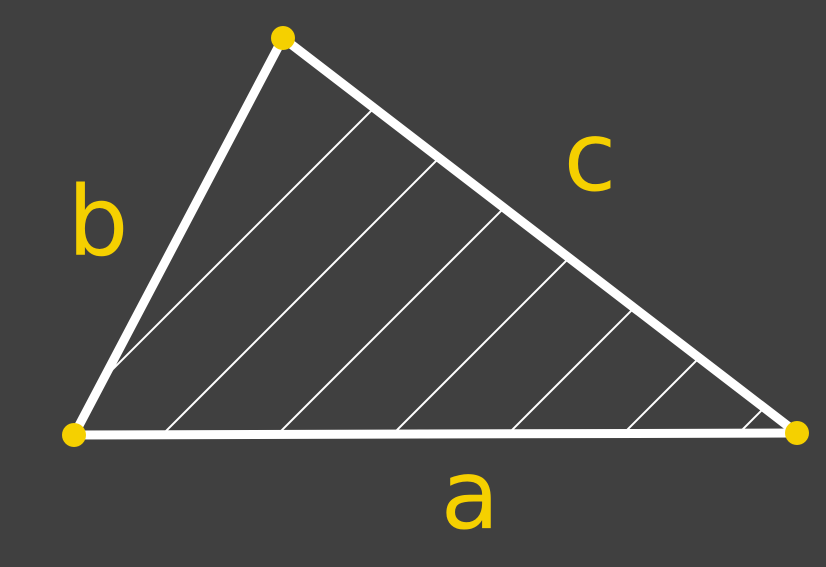  What do you see at coordinates (764, 236) in the screenshot?
I see `hatch-line` at bounding box center [764, 236].